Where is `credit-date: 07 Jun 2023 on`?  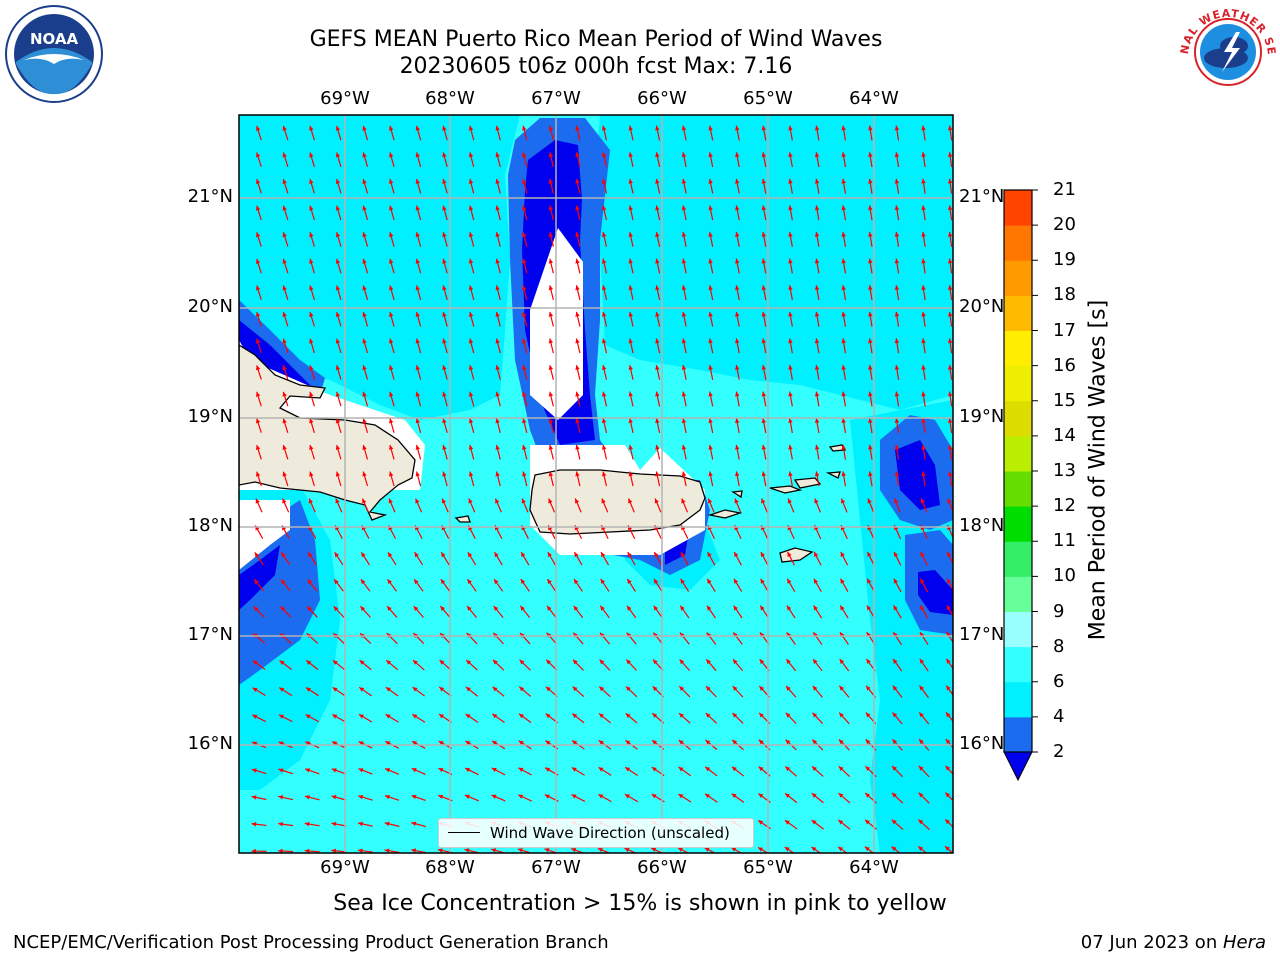
credit-date: 07 Jun 2023 on is located at coordinates (1151, 942).